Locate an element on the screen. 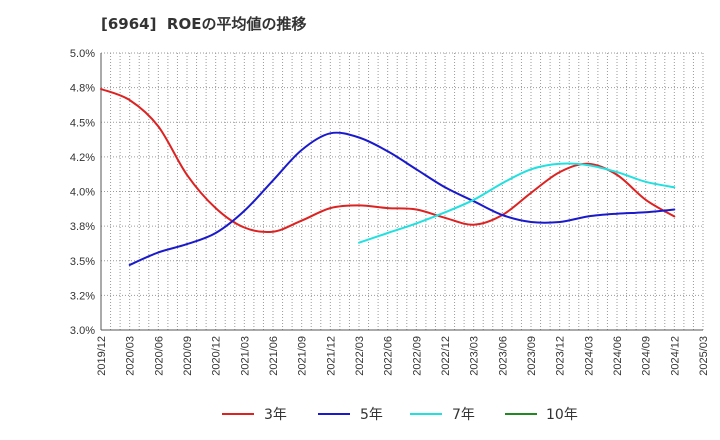 This screenshot has height=440, width=720. x-tick-label: 2025/03 is located at coordinates (704, 356).